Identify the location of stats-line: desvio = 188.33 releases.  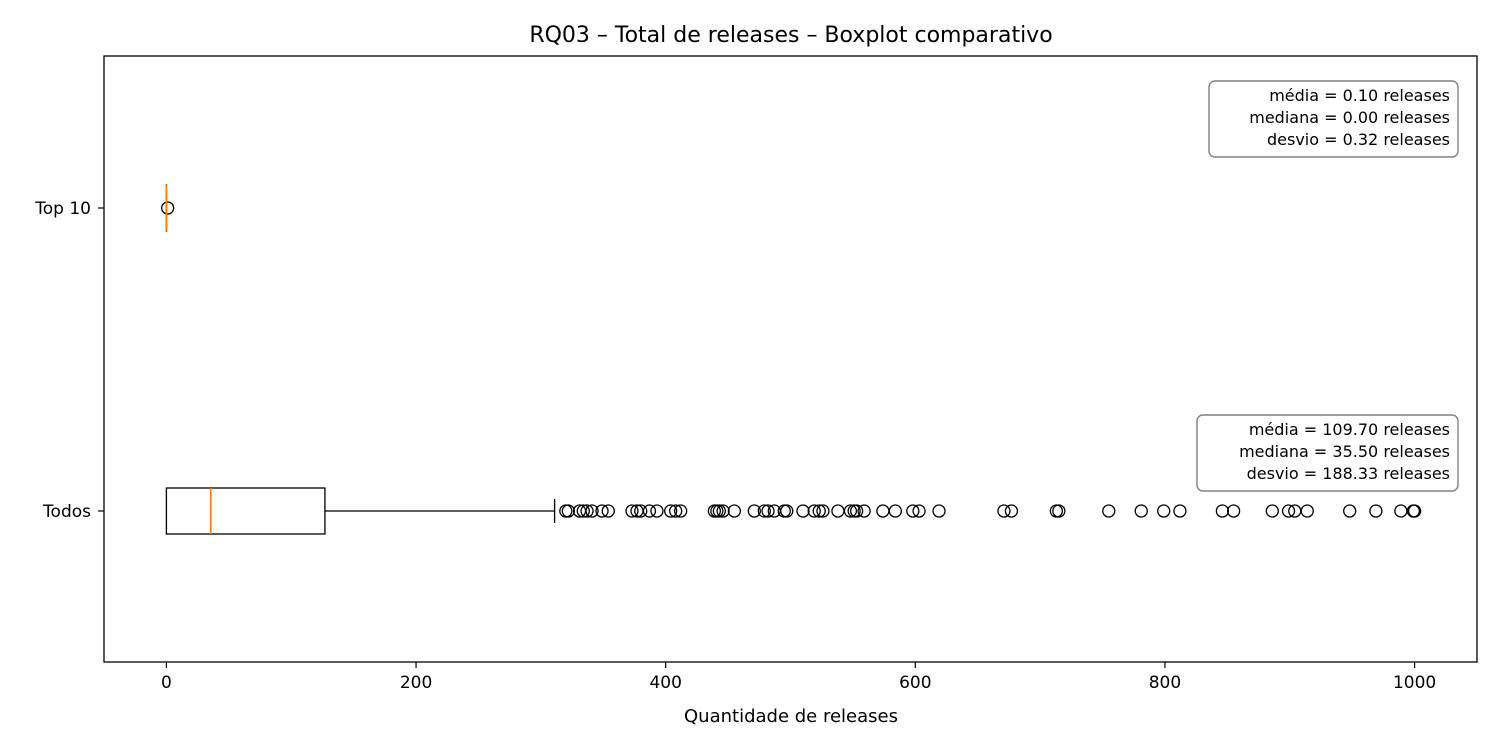
(1348, 473).